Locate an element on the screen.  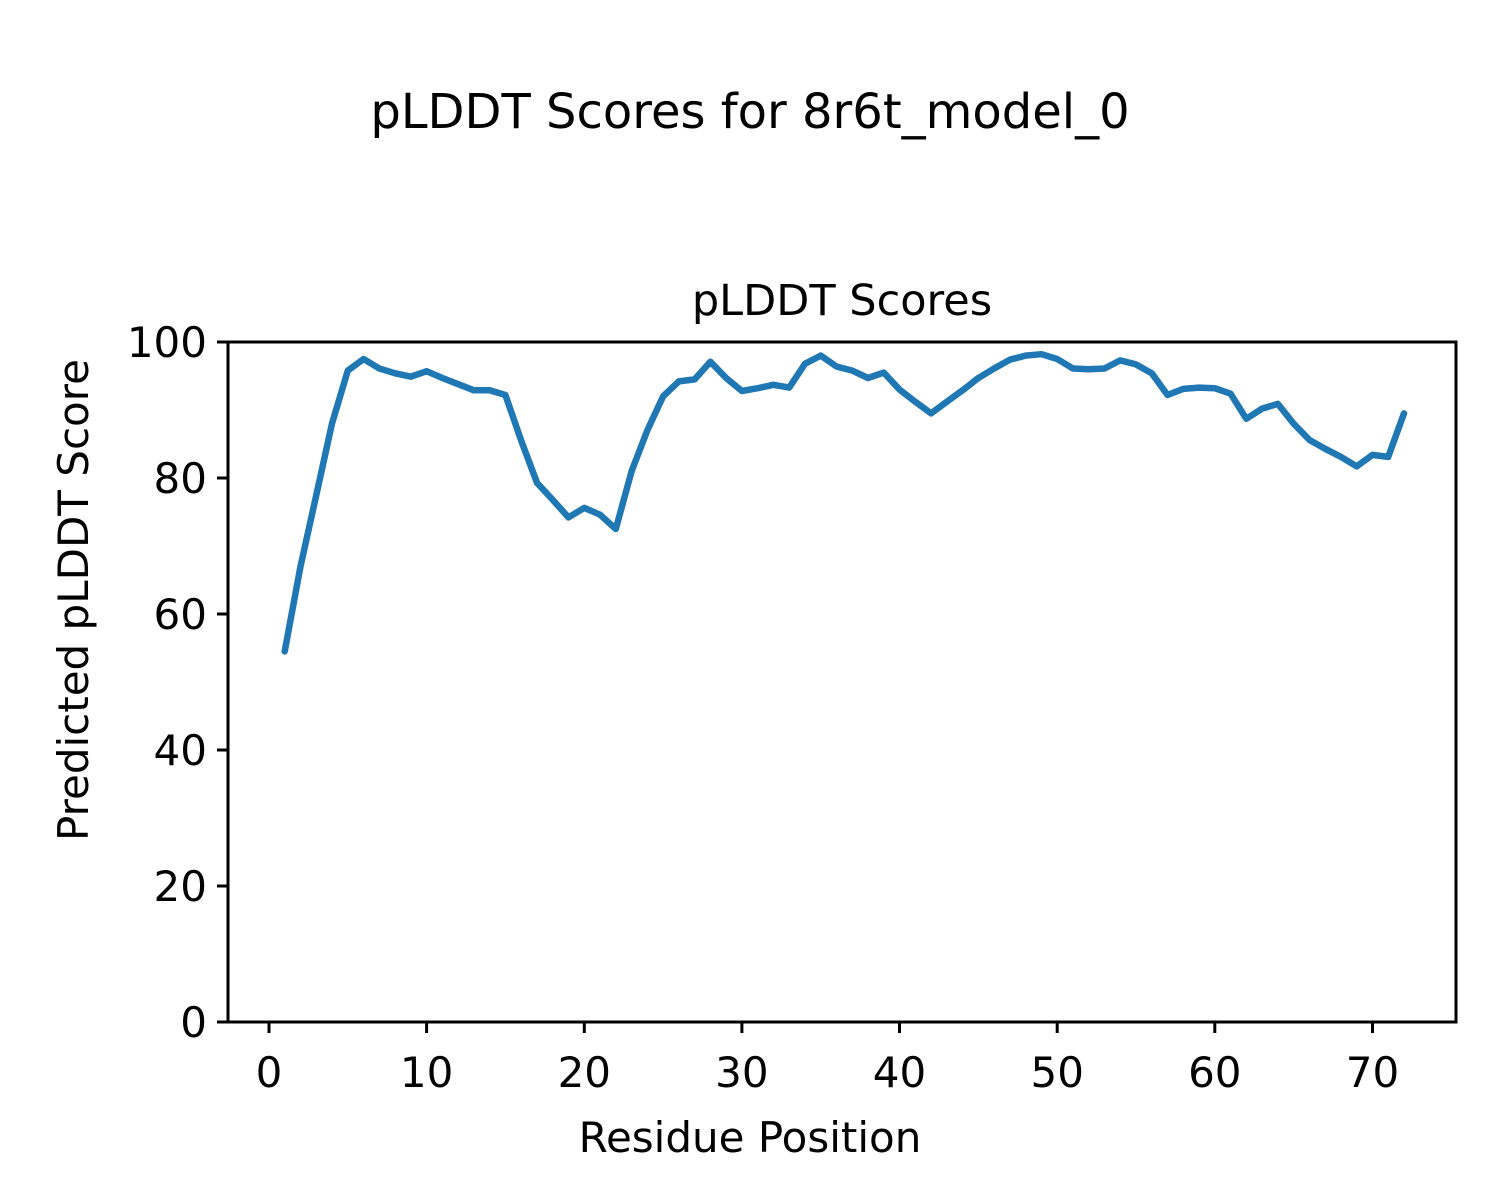
x-tick-labels: 0 10 20 30 40 50 60 70 is located at coordinates (828, 1072).